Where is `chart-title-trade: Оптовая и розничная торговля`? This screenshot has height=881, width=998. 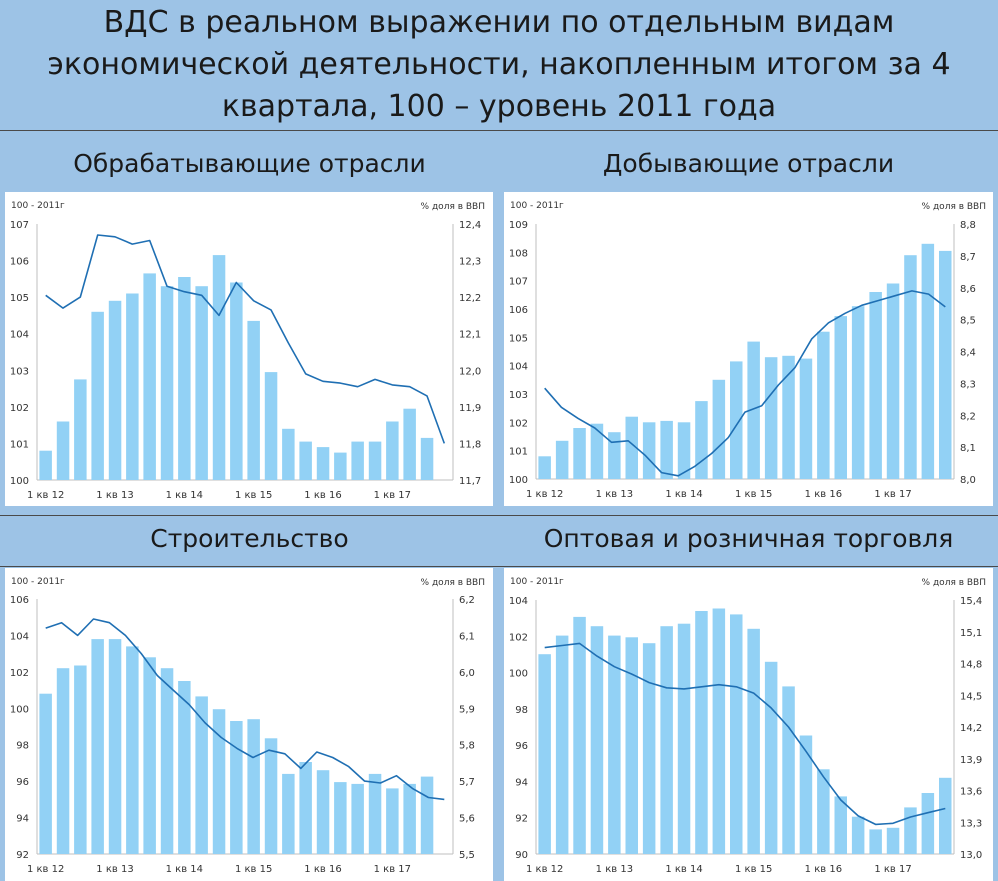 chart-title-trade: Оптовая и розничная торговля is located at coordinates (748, 538).